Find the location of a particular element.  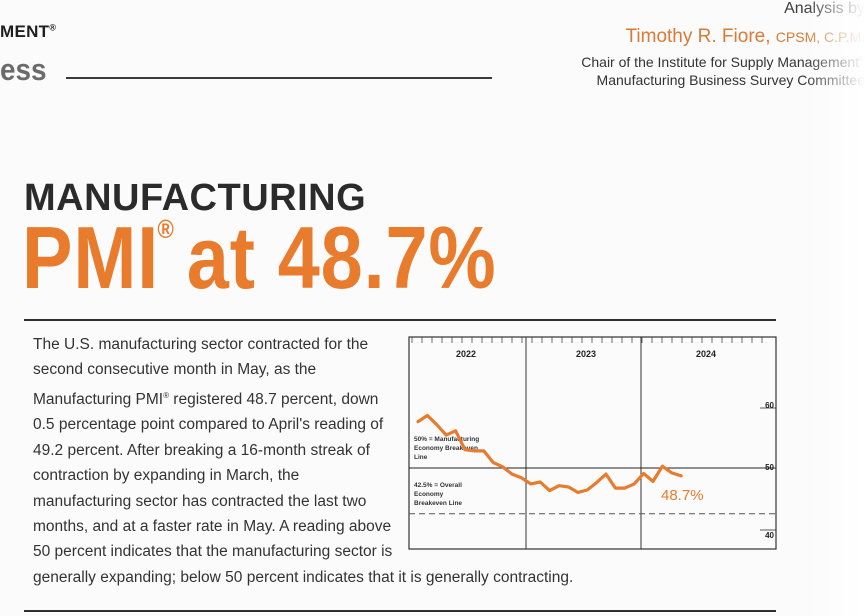

headline-kicker: MANUFACTURING is located at coordinates (195, 198).